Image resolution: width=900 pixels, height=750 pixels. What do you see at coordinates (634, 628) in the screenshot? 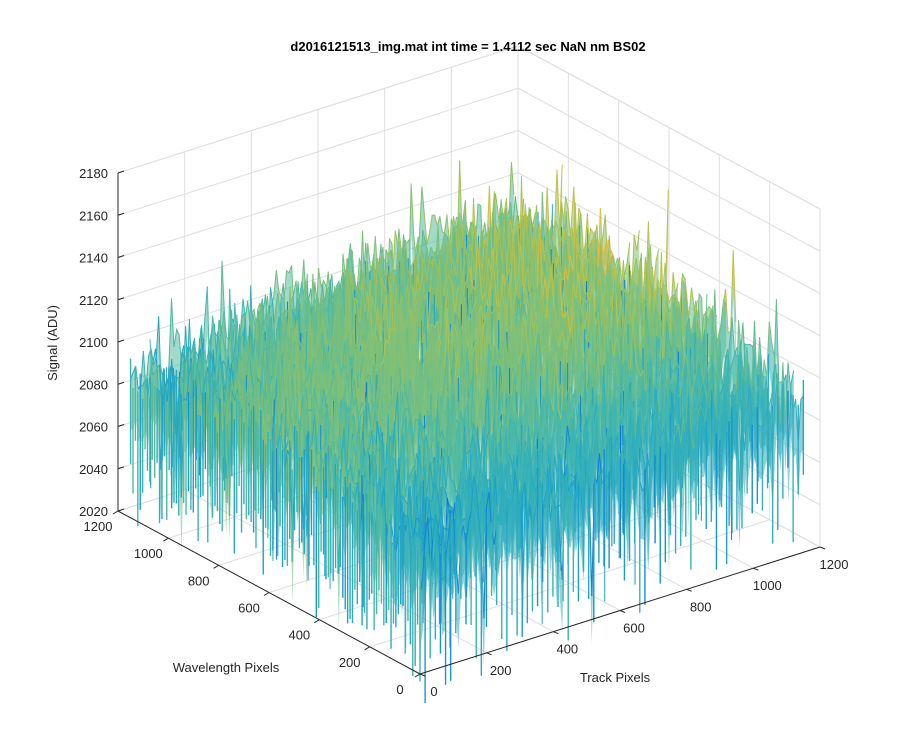
I see `x-tick-label: 600` at bounding box center [634, 628].